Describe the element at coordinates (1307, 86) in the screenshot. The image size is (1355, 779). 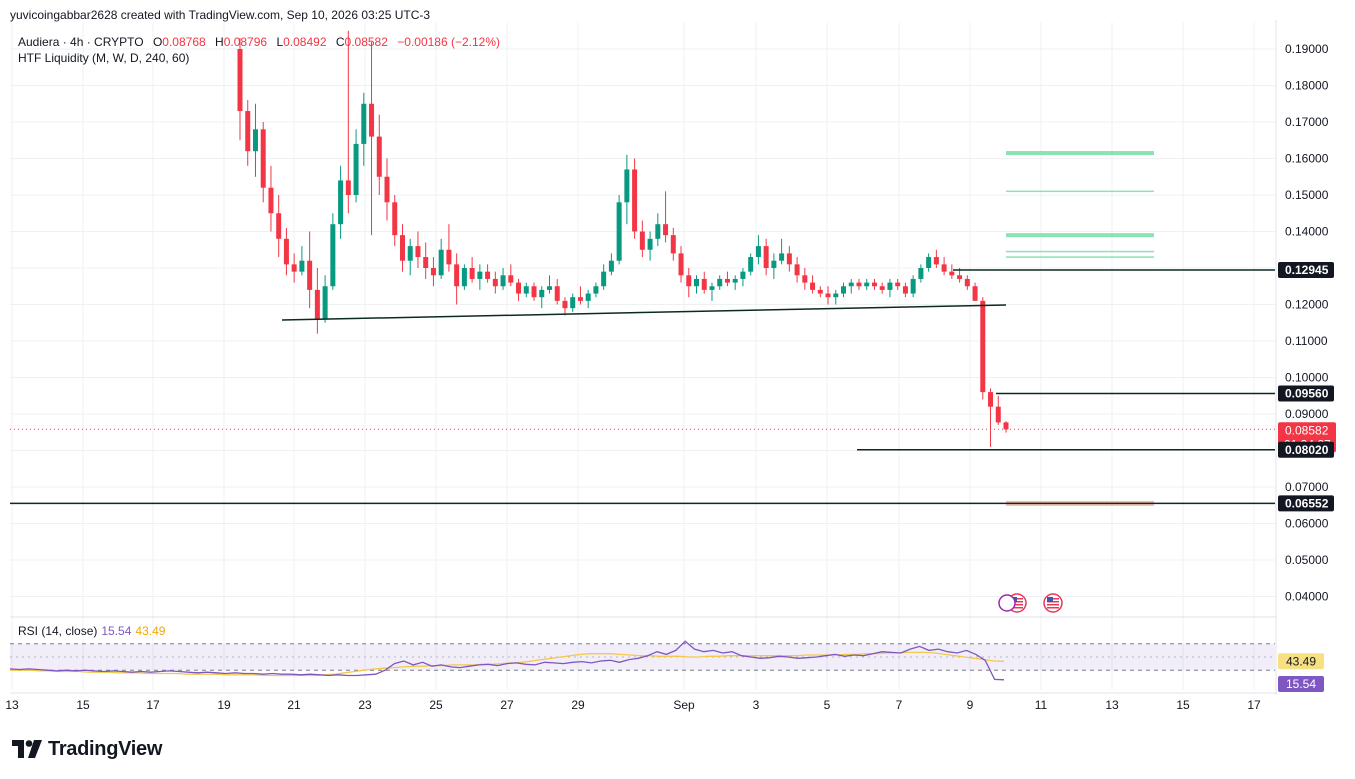
I see `y-tick-label: 0.18000` at that location.